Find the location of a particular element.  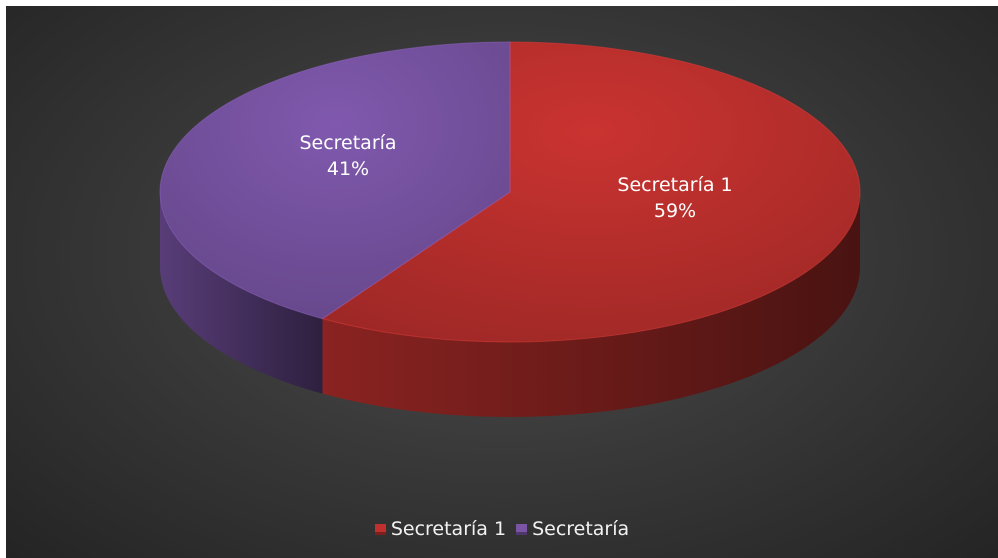

legend-label: Secretaría is located at coordinates (581, 529).